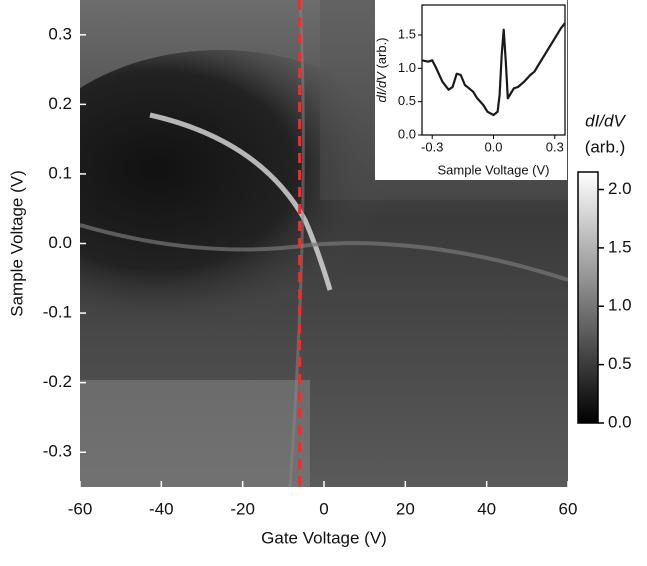 The image size is (647, 566). I want to click on inset-y-tick-label: 0.5, so click(407, 100).